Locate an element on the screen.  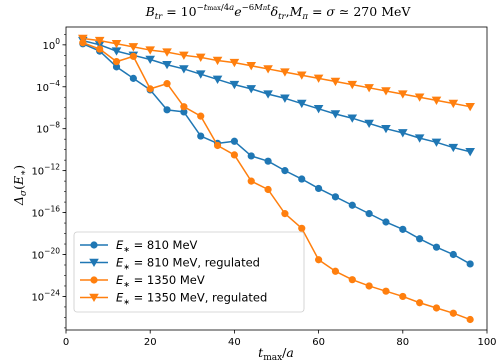
x-tick-label: 40 is located at coordinates (234, 342).